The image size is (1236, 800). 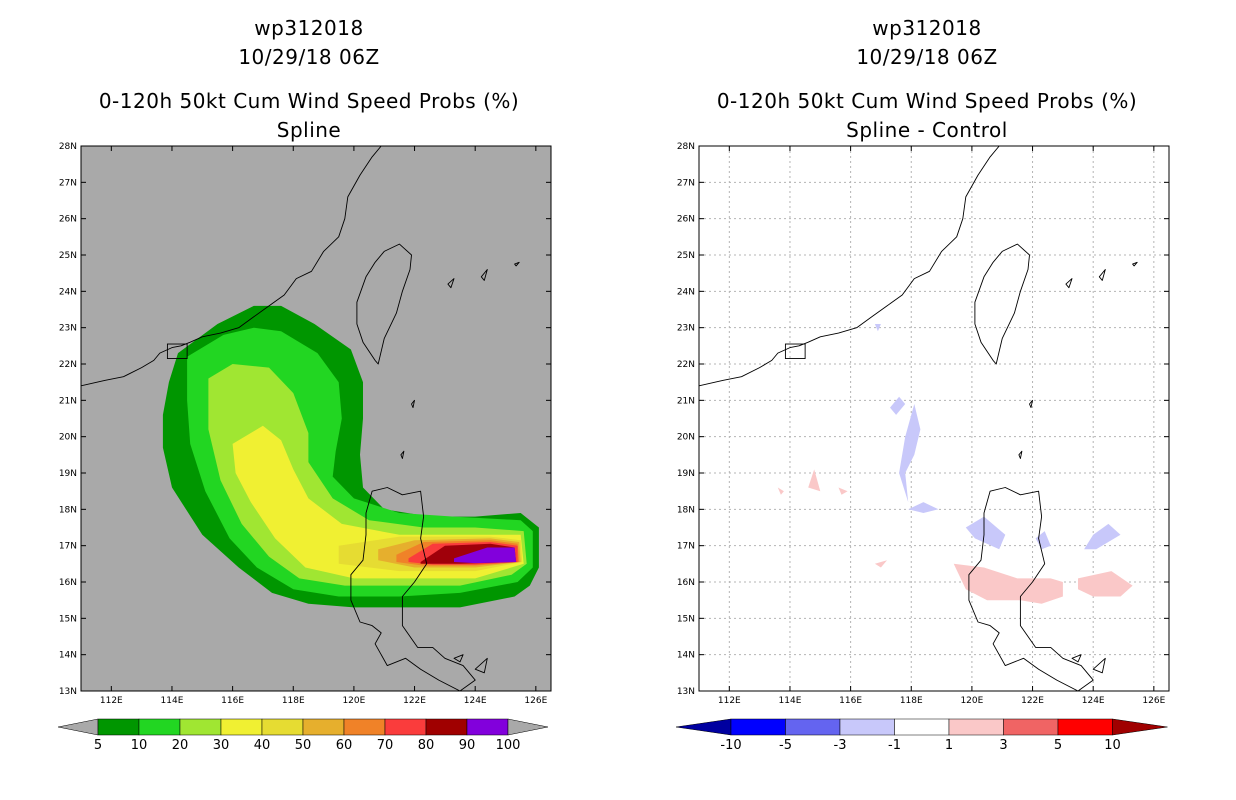 What do you see at coordinates (1093, 701) in the screenshot?
I see `right-x-tick-label: 124E` at bounding box center [1093, 701].